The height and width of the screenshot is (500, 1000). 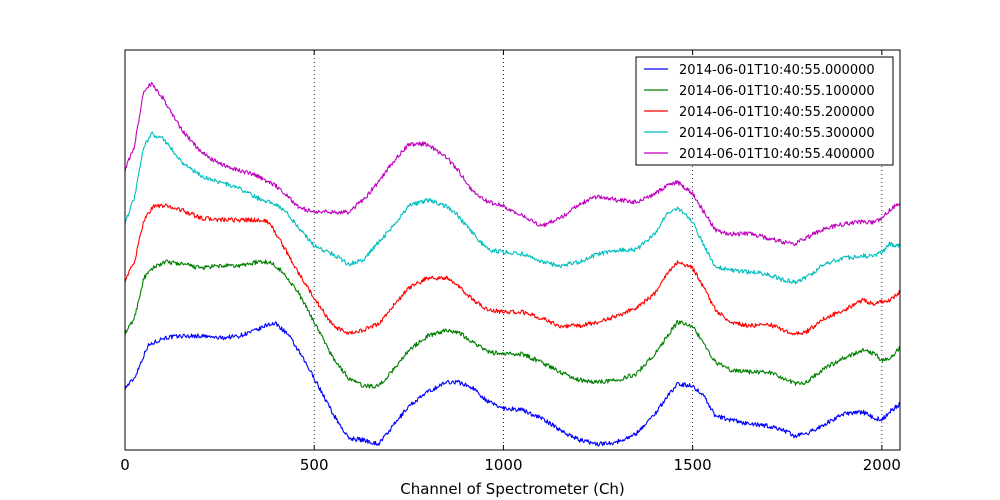 What do you see at coordinates (503, 465) in the screenshot?
I see `x-tick-label-1000: 1000` at bounding box center [503, 465].